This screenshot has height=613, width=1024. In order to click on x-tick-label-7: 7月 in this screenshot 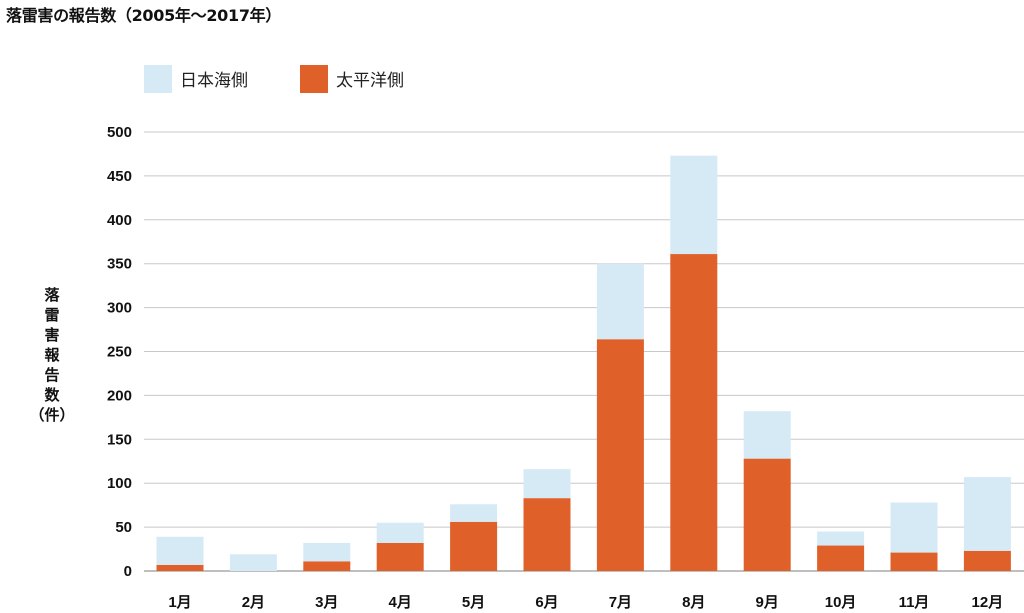, I will do `click(620, 602)`.